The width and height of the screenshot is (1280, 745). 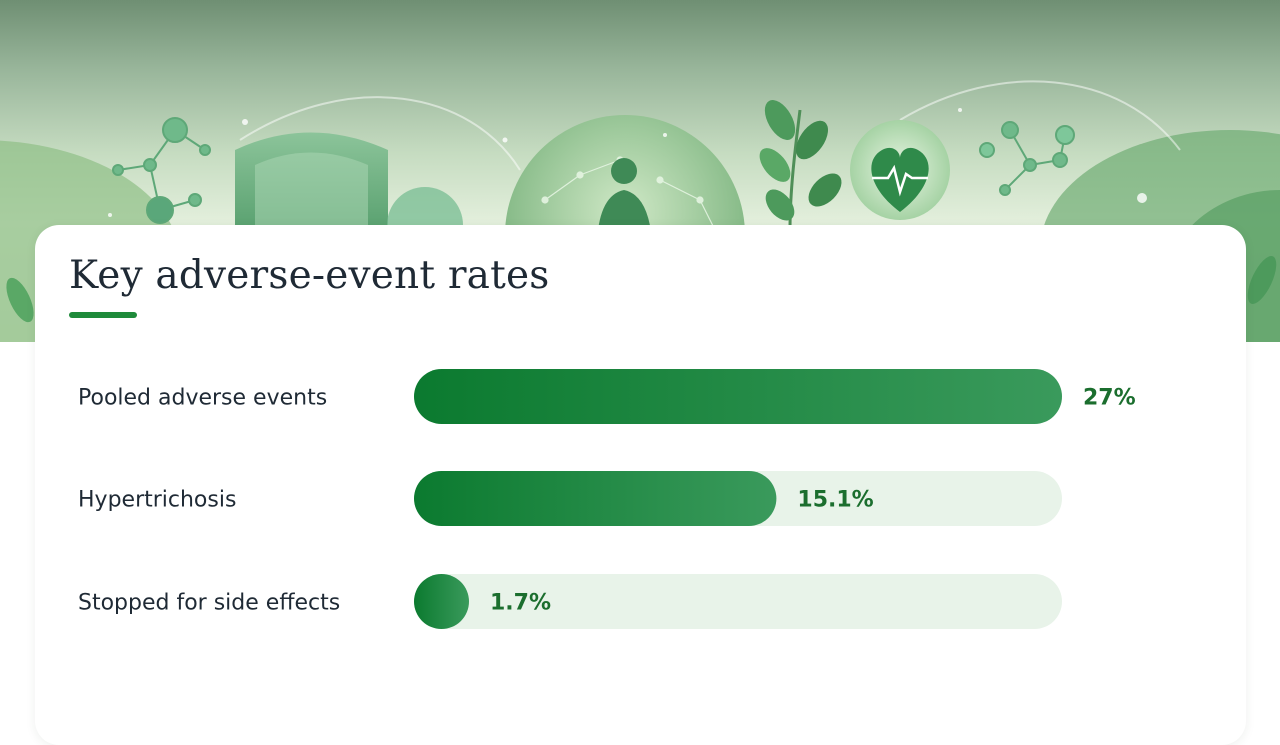 I want to click on value-label: 27%, so click(x=1109, y=398).